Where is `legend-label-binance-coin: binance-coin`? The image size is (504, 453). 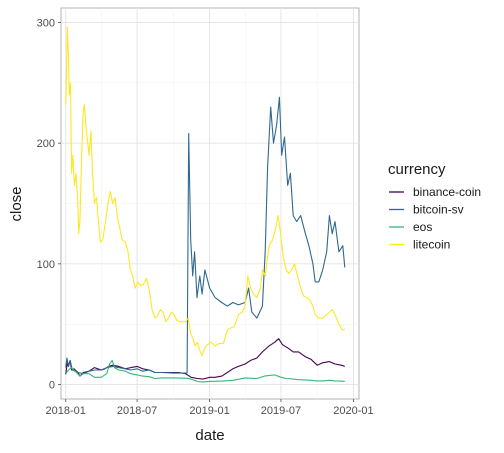 legend-label-binance-coin: binance-coin is located at coordinates (447, 192).